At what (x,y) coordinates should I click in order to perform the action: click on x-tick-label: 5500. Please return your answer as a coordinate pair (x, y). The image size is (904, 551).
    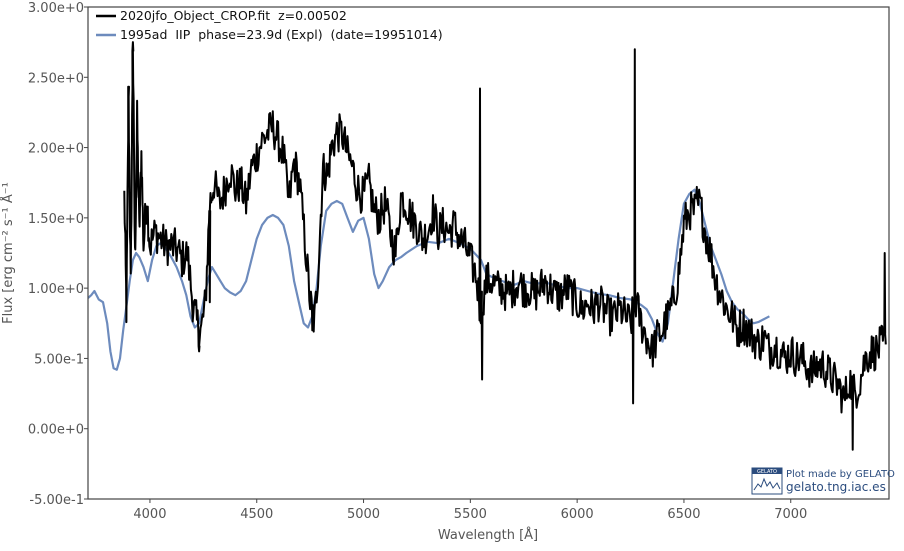
    Looking at the image, I should click on (470, 514).